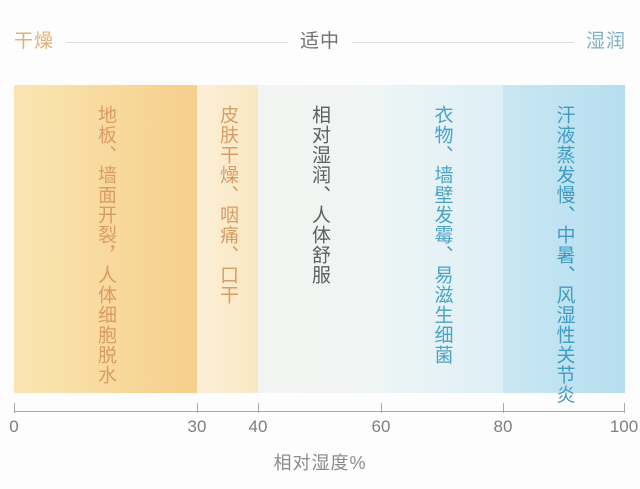  I want to click on zone-band-40-60: 相对湿润、人体舒服, so click(319, 239).